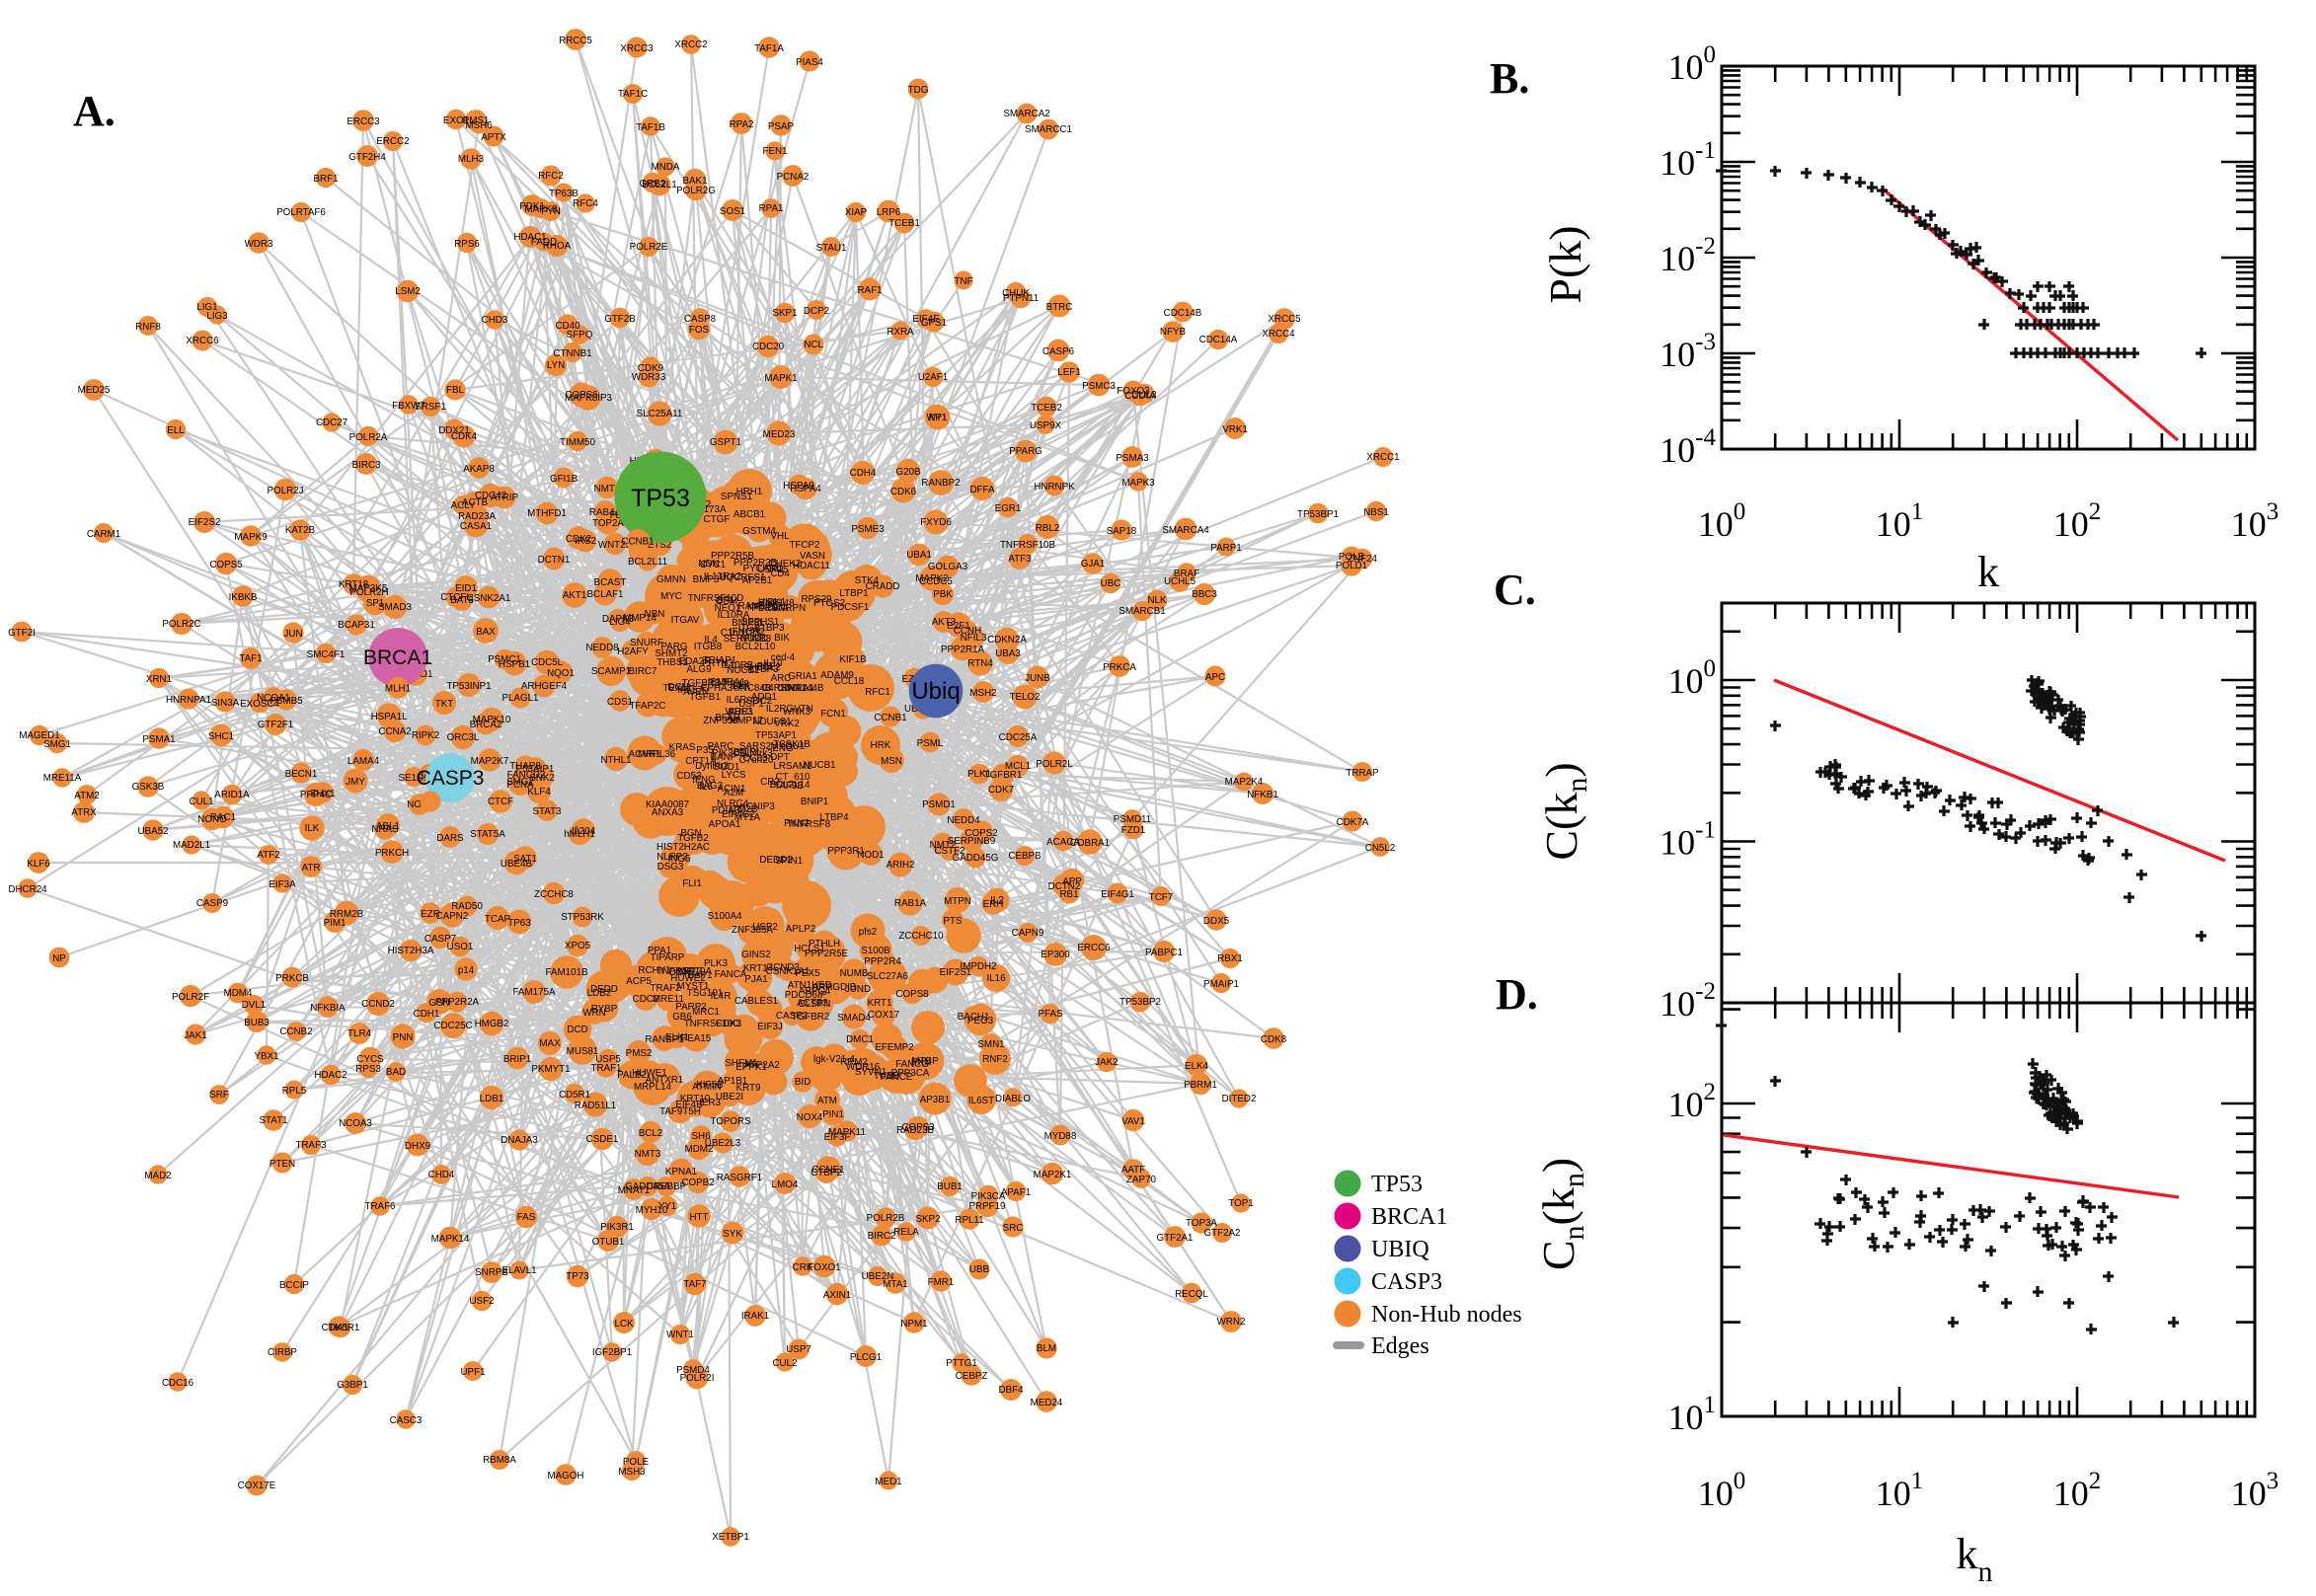 The height and width of the screenshot is (1596, 2316). What do you see at coordinates (593, 1013) in the screenshot?
I see `svg-text: WRN` at bounding box center [593, 1013].